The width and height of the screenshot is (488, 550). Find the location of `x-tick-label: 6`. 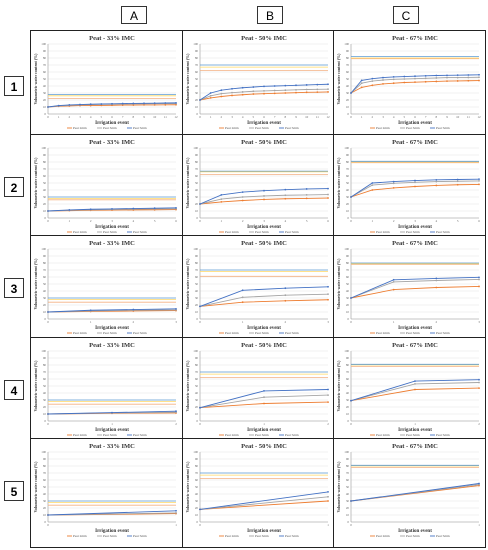

x-tick-label: 6 is located at coordinates (264, 117).